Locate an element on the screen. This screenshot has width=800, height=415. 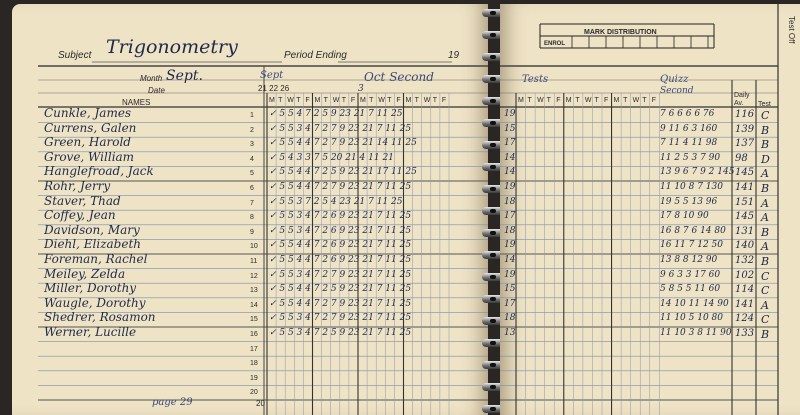
quiz-entries: 19 5 5 13 96 is located at coordinates (689, 201).